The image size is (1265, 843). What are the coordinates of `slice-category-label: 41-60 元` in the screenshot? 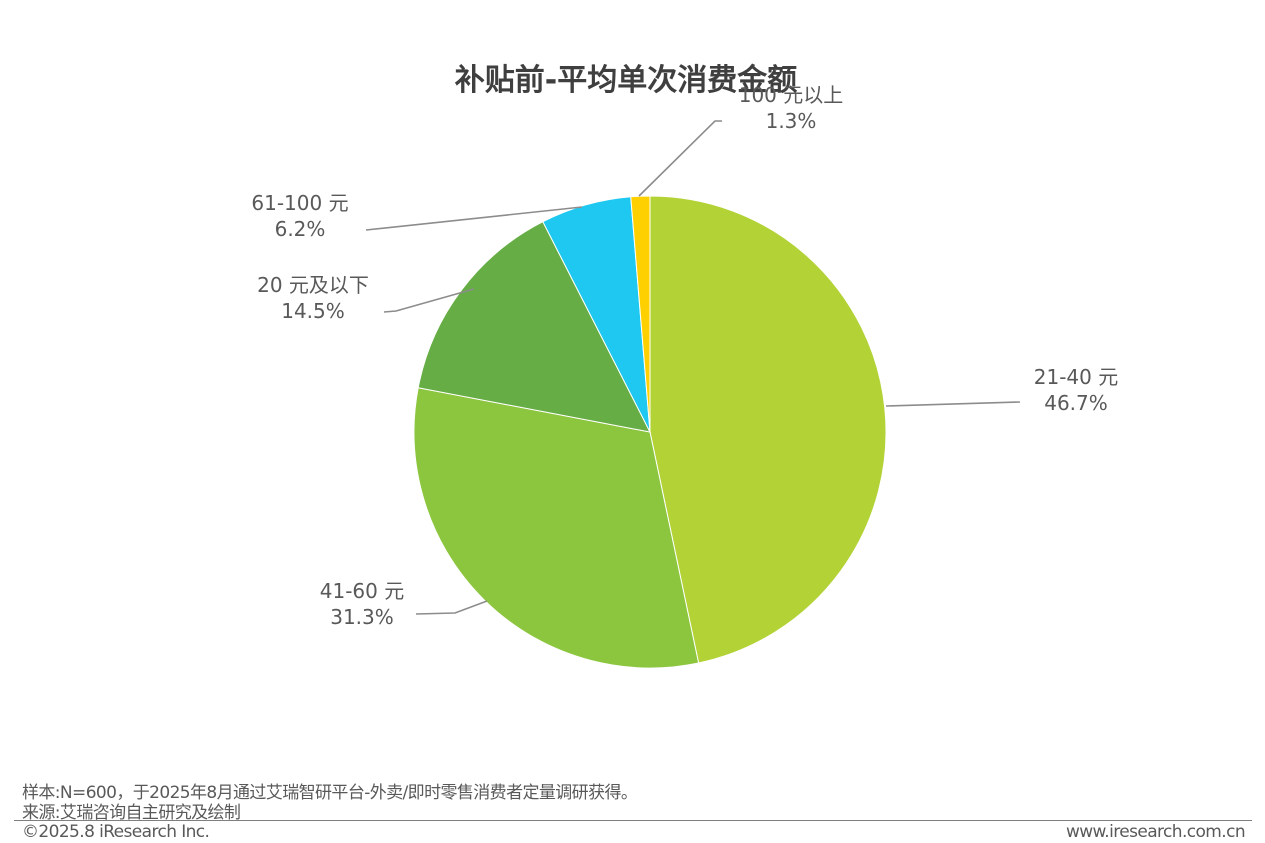 It's located at (362, 591).